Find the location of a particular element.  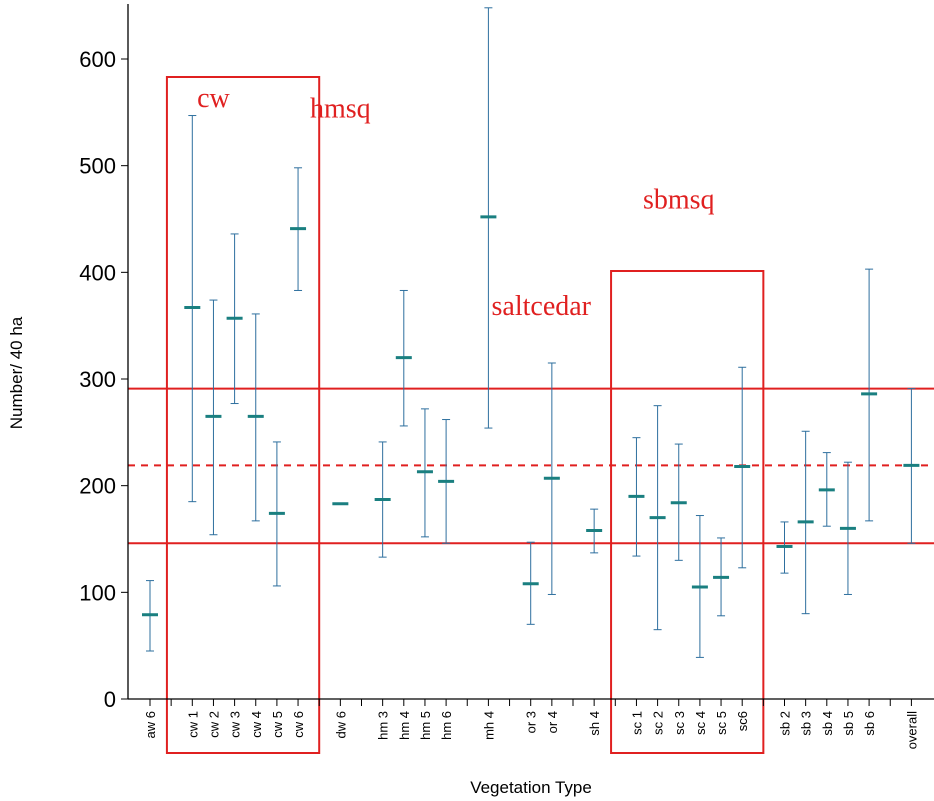

x-tick-label: sb 2 is located at coordinates (785, 723).